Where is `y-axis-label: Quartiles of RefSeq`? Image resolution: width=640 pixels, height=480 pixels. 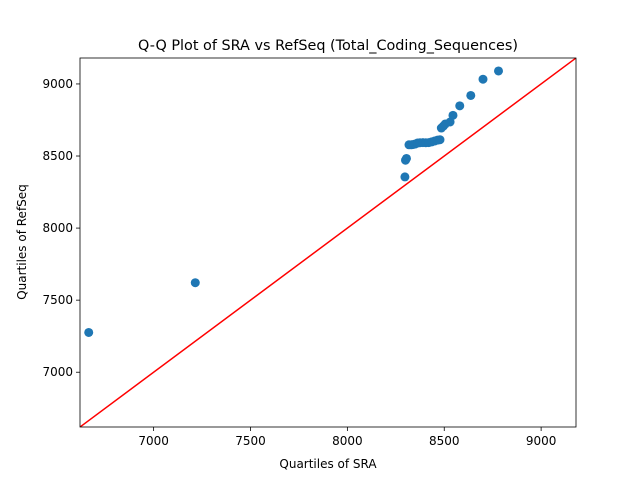
y-axis-label: Quartiles of RefSeq is located at coordinates (22, 242).